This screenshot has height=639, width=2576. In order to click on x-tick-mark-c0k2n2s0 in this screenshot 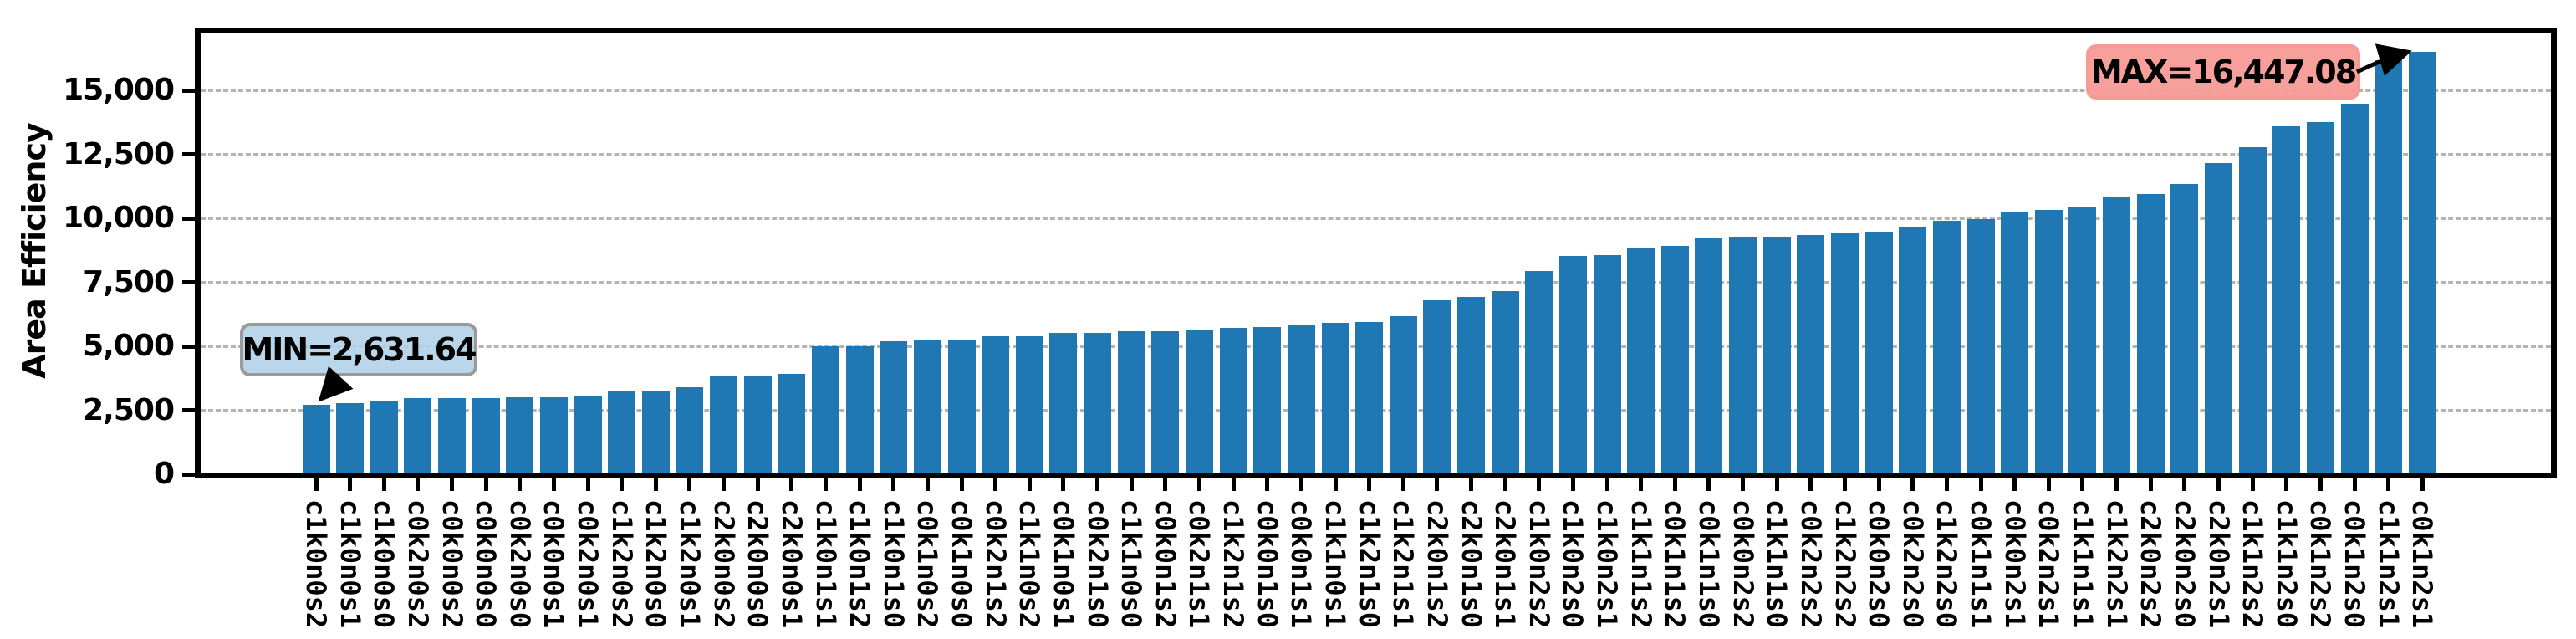, I will do `click(1913, 484)`.